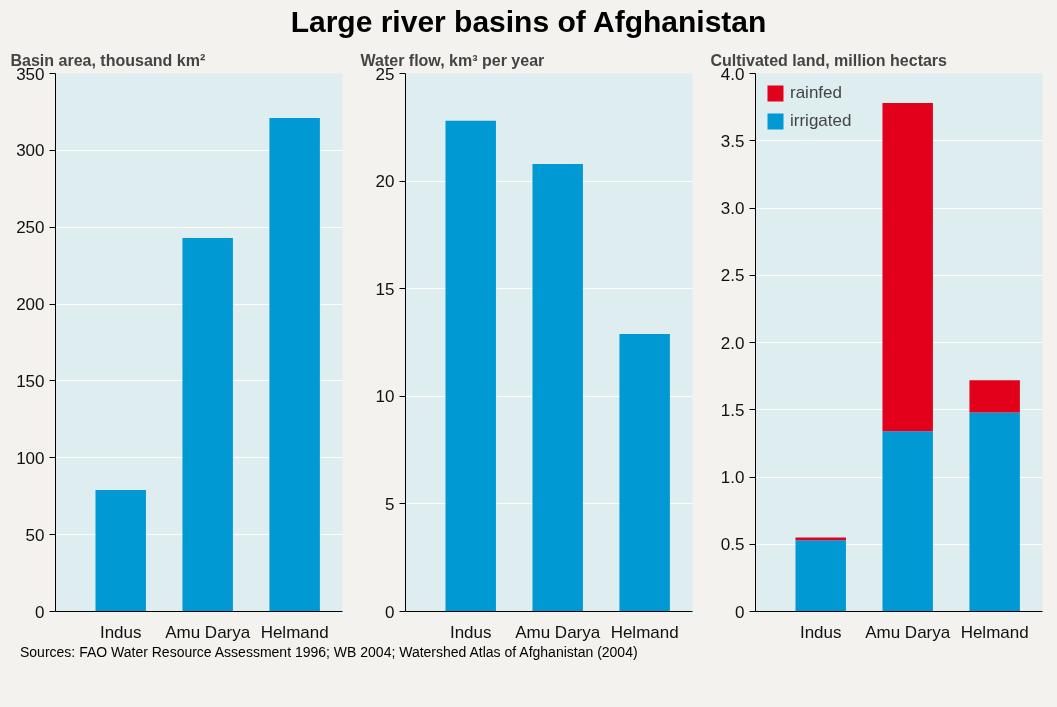  Describe the element at coordinates (108, 60) in the screenshot. I see `y-axis-title: Basin area, thousand km²` at that location.